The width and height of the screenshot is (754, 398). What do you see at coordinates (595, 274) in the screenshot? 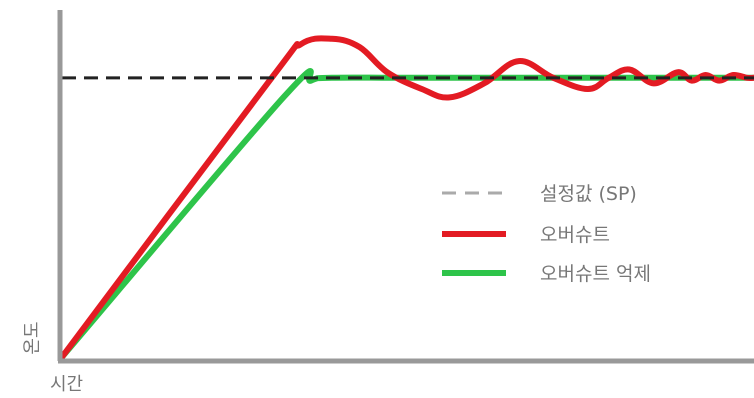
I see `legend-label-suppressed: 오버슈트 억제` at bounding box center [595, 274].